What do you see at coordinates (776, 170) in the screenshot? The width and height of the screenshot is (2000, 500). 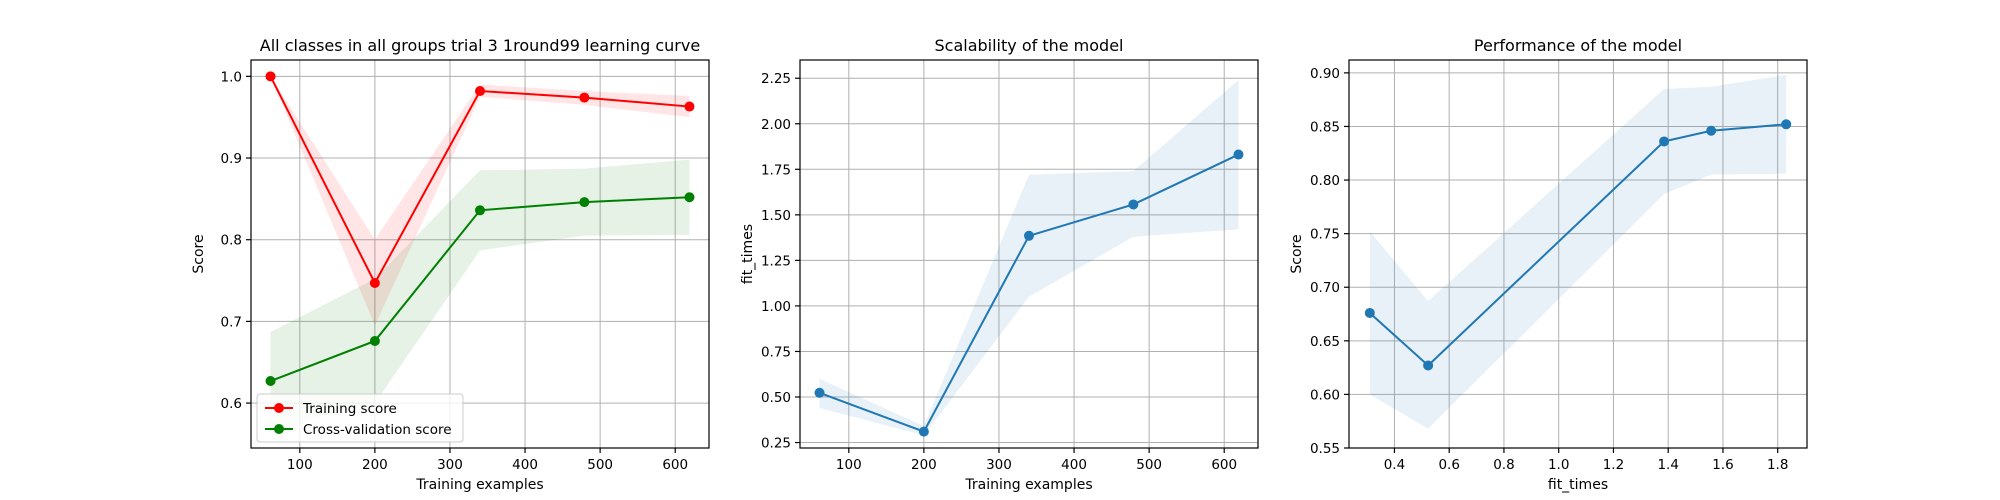 I see `y-tick-label: 1.75` at bounding box center [776, 170].